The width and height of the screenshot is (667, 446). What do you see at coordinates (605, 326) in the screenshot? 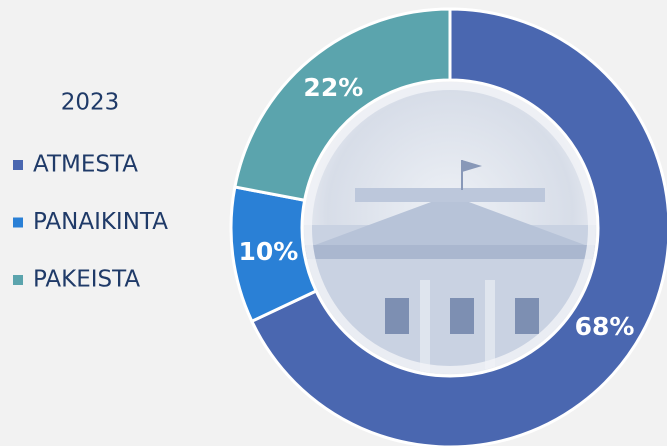
I see `value-label: 68%` at bounding box center [605, 326].